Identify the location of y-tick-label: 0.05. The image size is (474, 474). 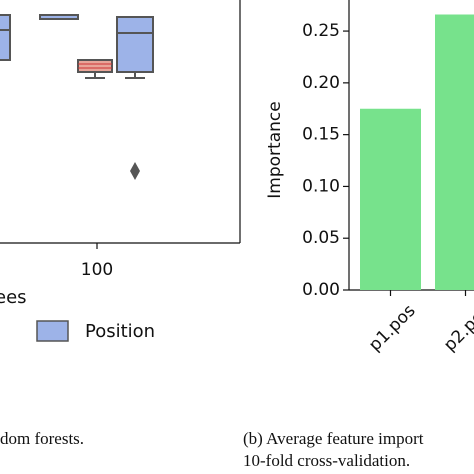
(321, 238).